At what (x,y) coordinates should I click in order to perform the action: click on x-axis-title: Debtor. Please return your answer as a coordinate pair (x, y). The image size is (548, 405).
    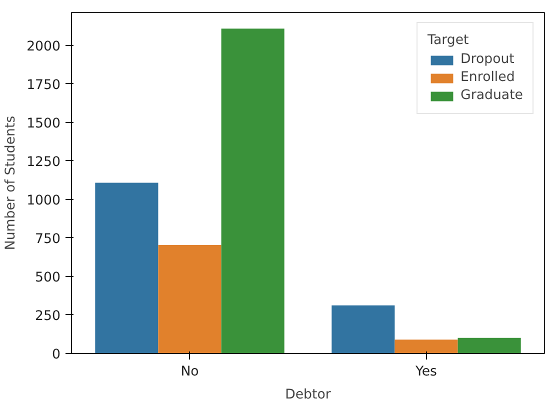
    Looking at the image, I should click on (308, 395).